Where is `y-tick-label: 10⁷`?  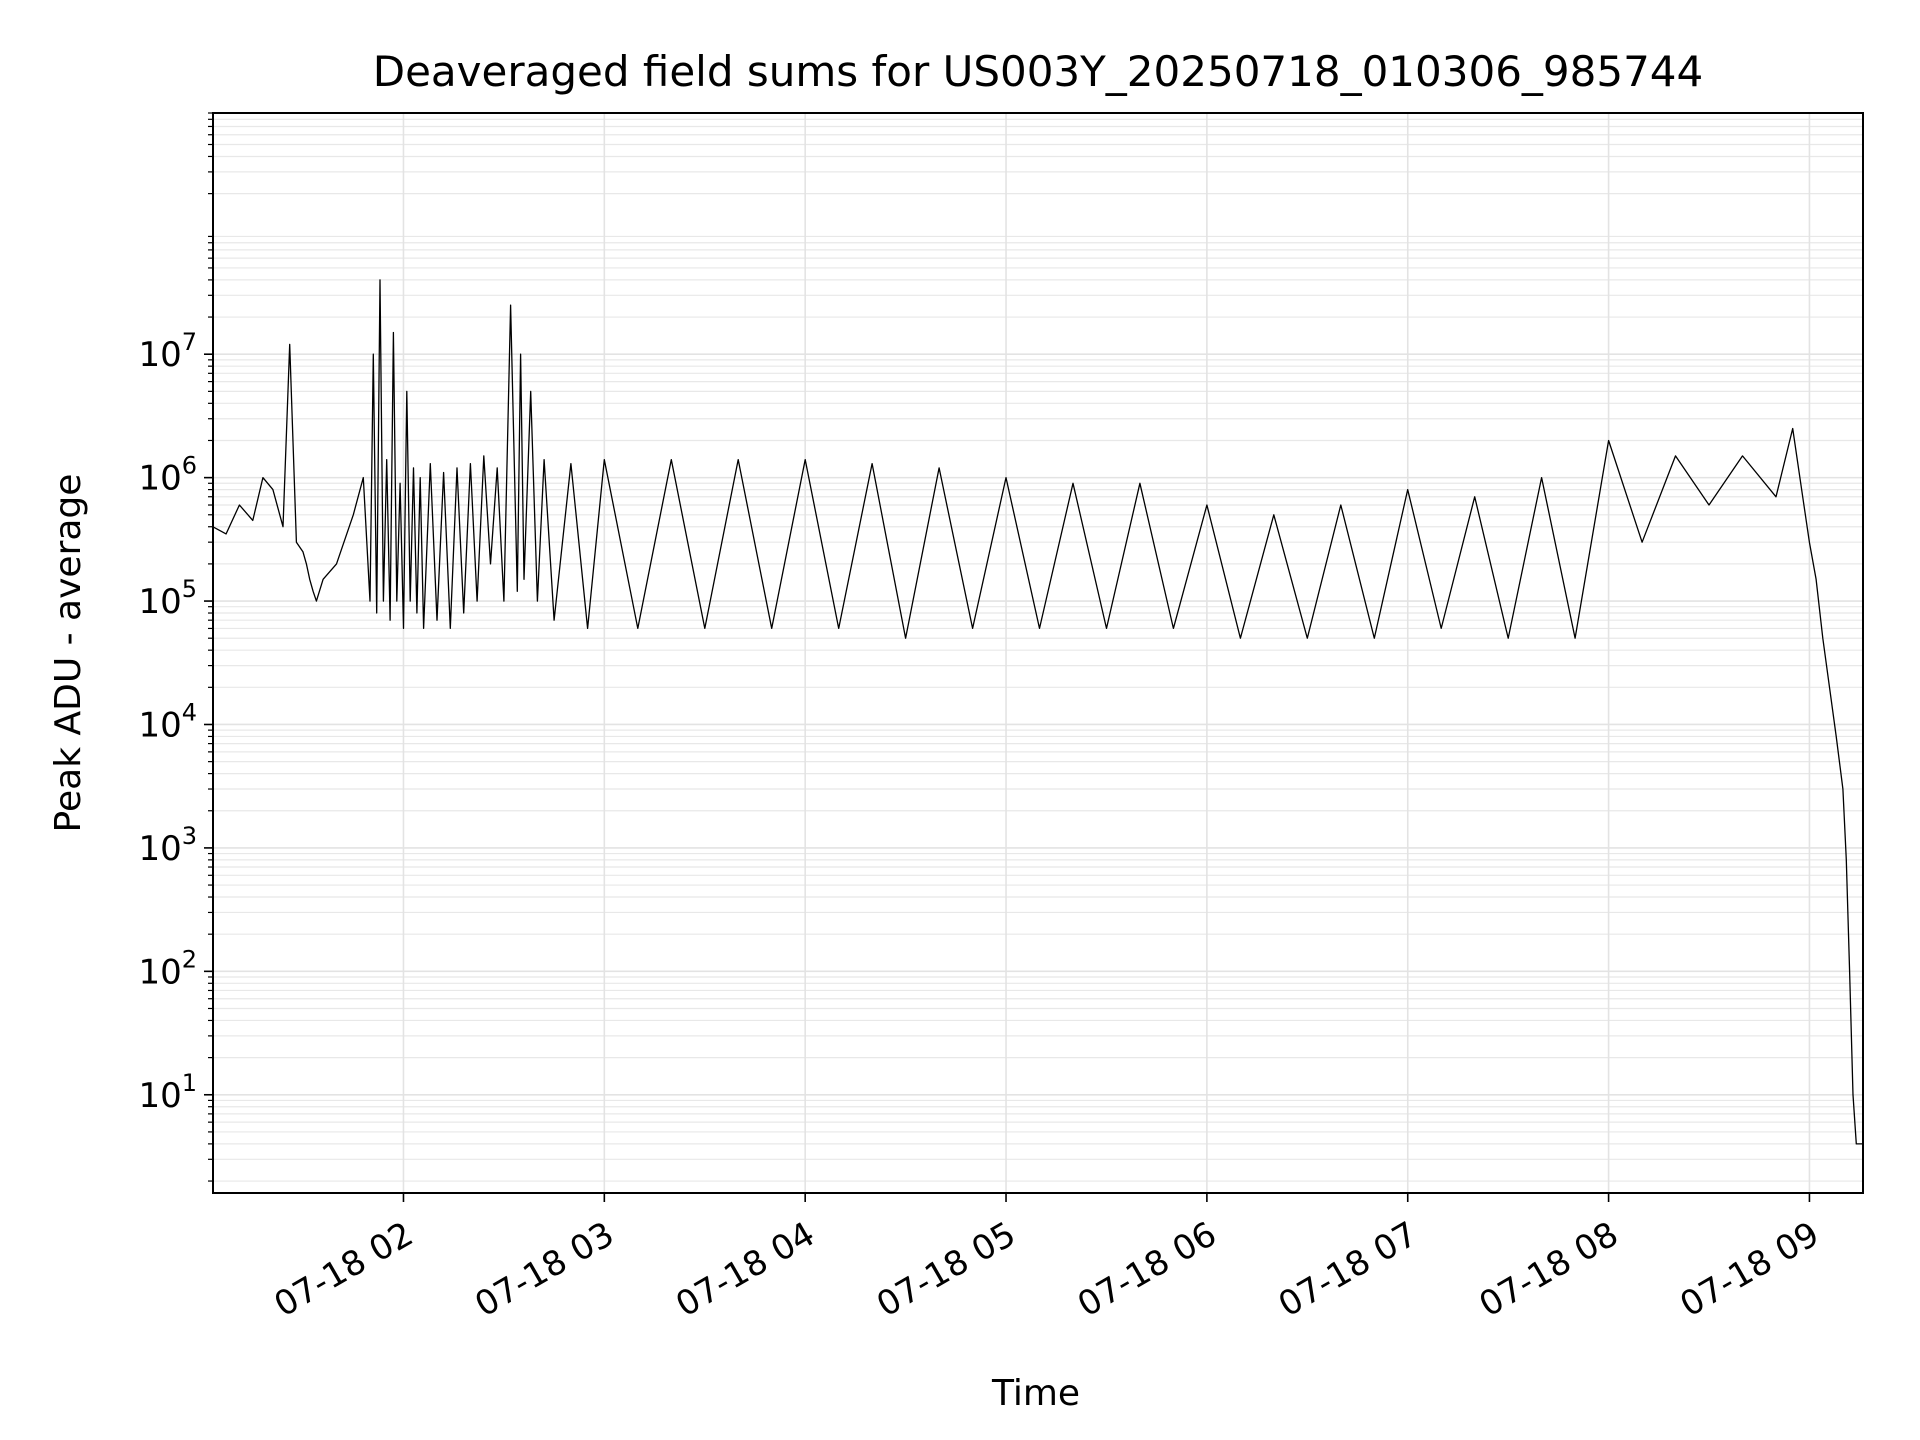
y-tick-label: 10⁷ is located at coordinates (167, 351).